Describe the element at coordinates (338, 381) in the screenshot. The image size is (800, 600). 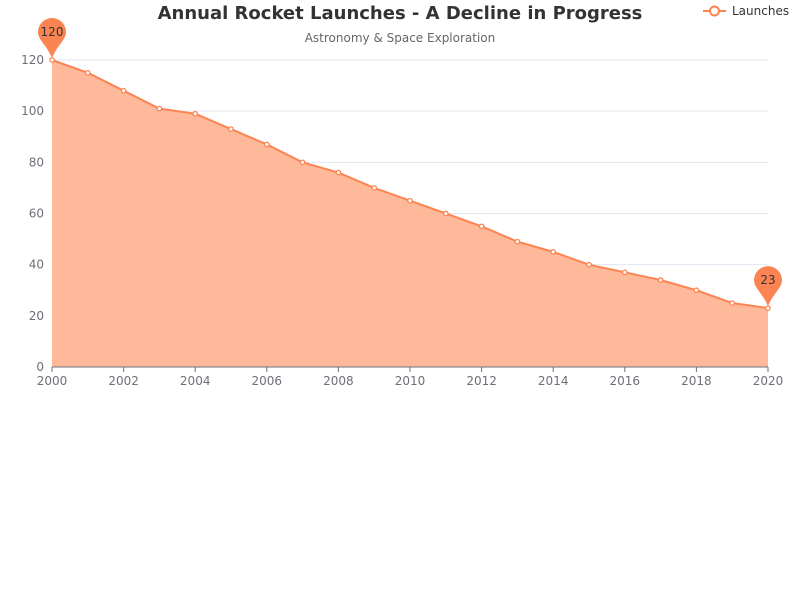
I see `x-tick-label: 2008` at that location.